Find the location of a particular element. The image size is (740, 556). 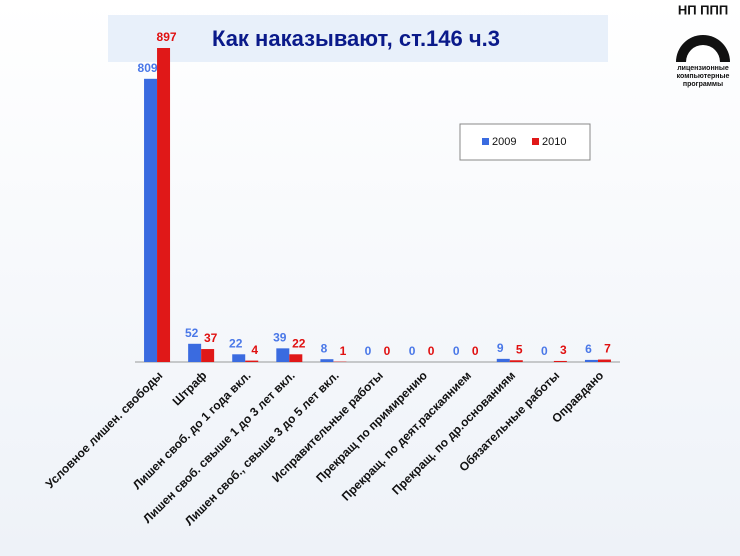

data-label: 1 is located at coordinates (343, 351).